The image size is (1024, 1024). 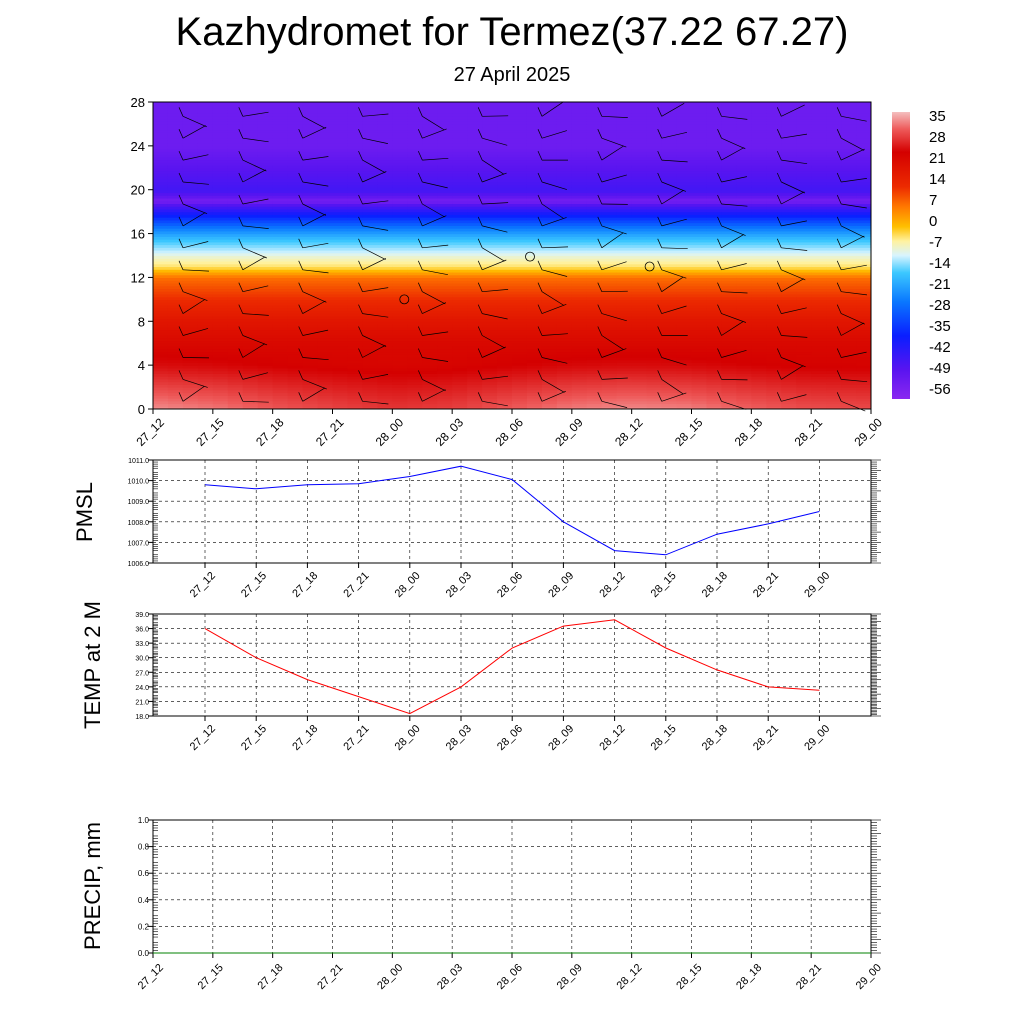 I want to click on chart-title: Kazhydromet for Termez(37.22 67.27), so click(x=512, y=32).